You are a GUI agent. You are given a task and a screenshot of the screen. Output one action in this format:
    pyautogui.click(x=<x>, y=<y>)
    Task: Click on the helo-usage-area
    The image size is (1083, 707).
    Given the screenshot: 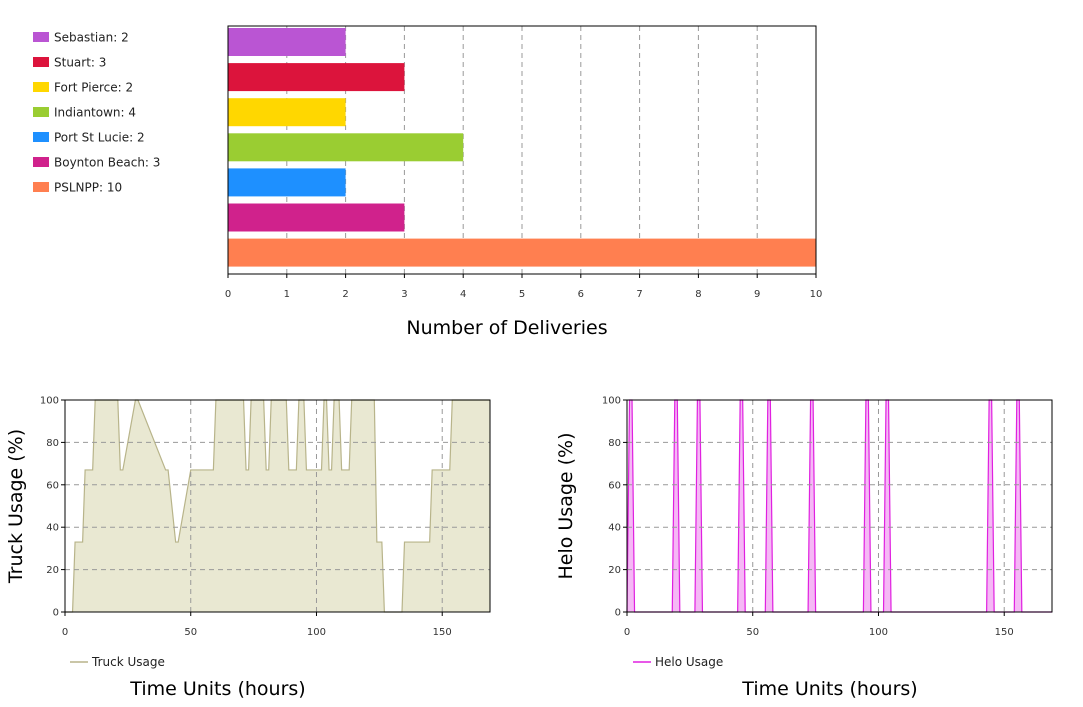 What is the action you would take?
    pyautogui.click(x=839, y=506)
    